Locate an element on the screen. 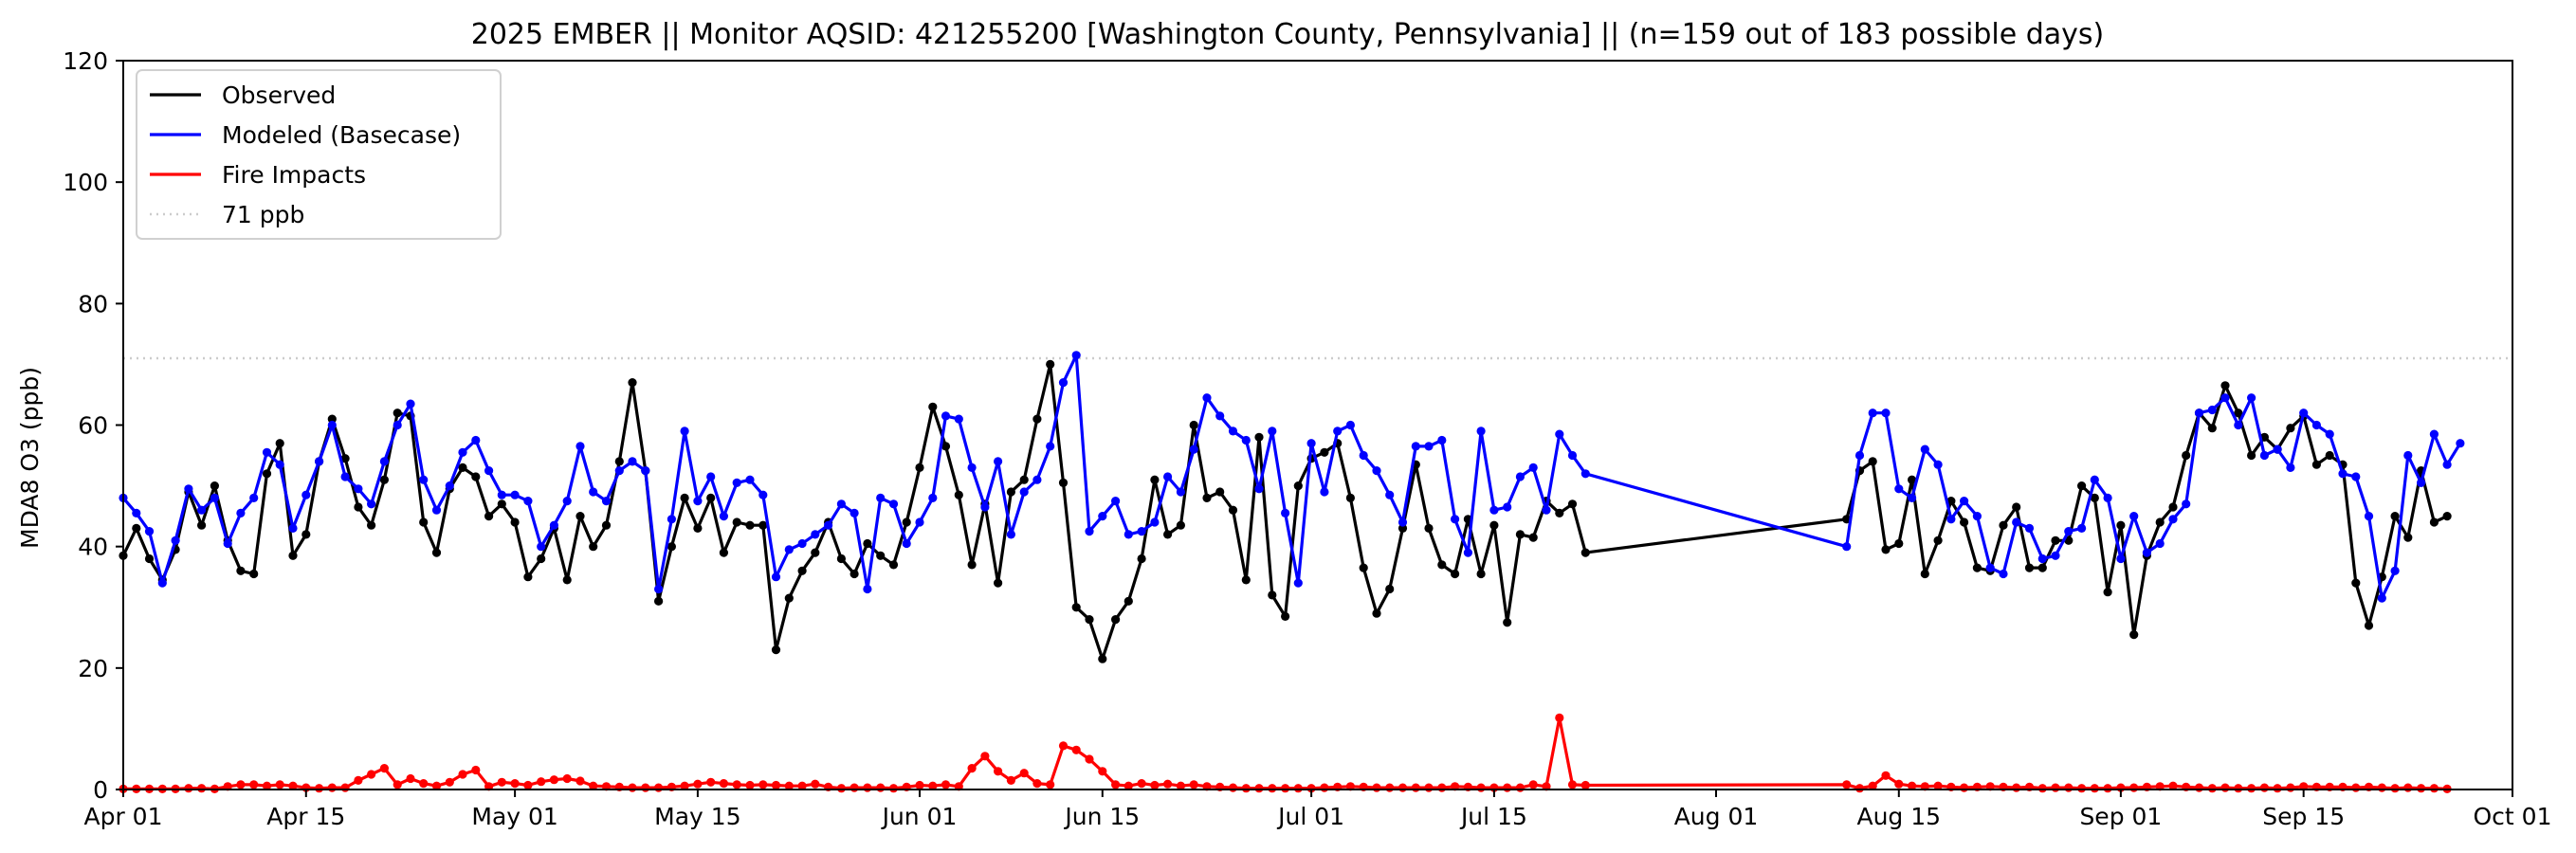  series-line-fire-impacts is located at coordinates (1285, 753).